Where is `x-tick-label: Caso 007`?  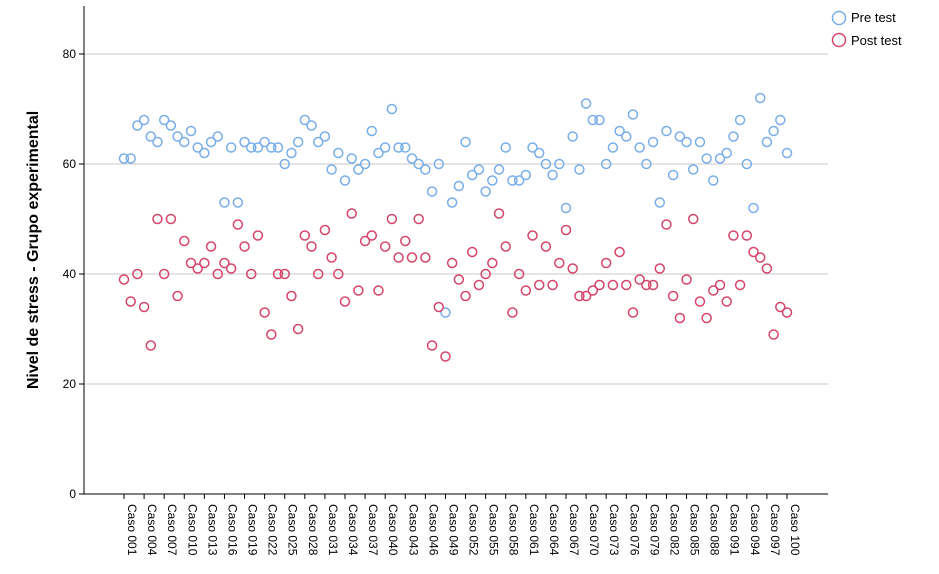 x-tick-label: Caso 007 is located at coordinates (172, 530).